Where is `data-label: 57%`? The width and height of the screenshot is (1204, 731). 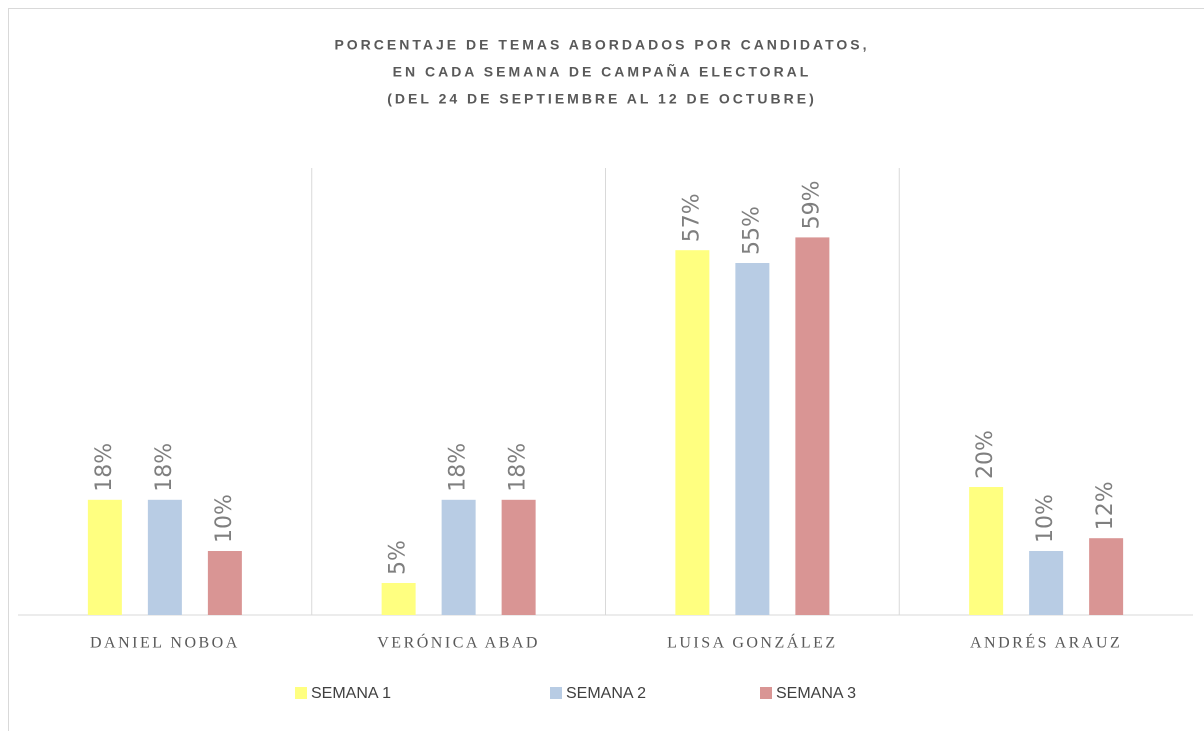
data-label: 57% is located at coordinates (691, 217).